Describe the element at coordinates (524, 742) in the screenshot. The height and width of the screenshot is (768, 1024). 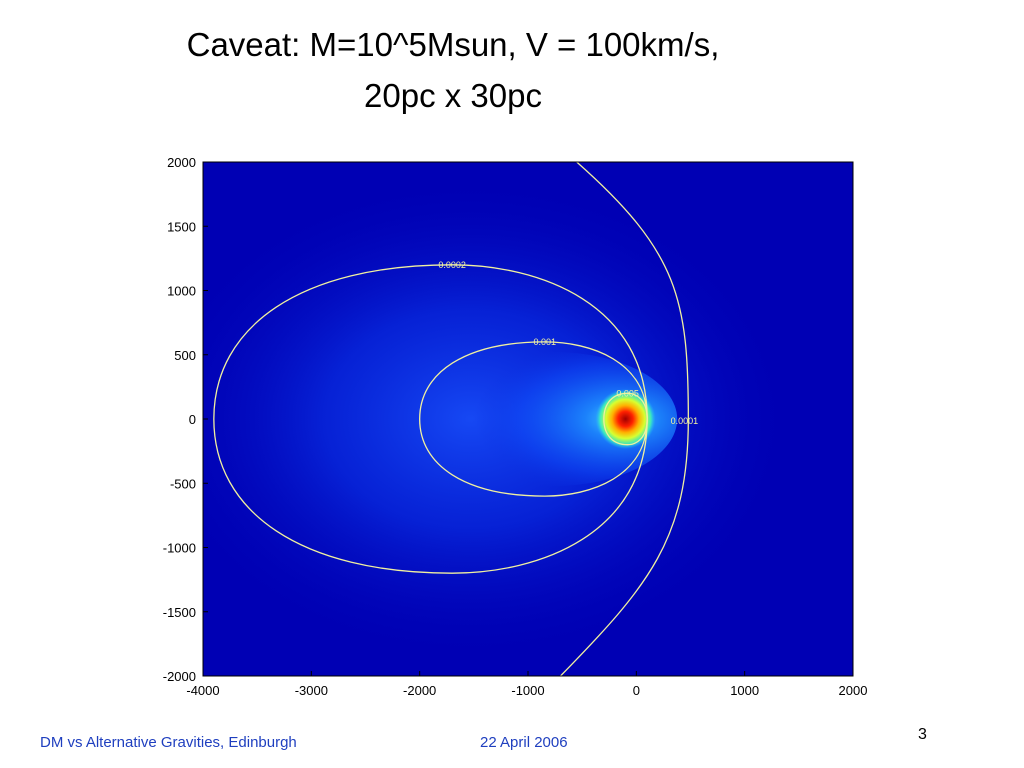
I see `footer-date: 22 April 2006` at that location.